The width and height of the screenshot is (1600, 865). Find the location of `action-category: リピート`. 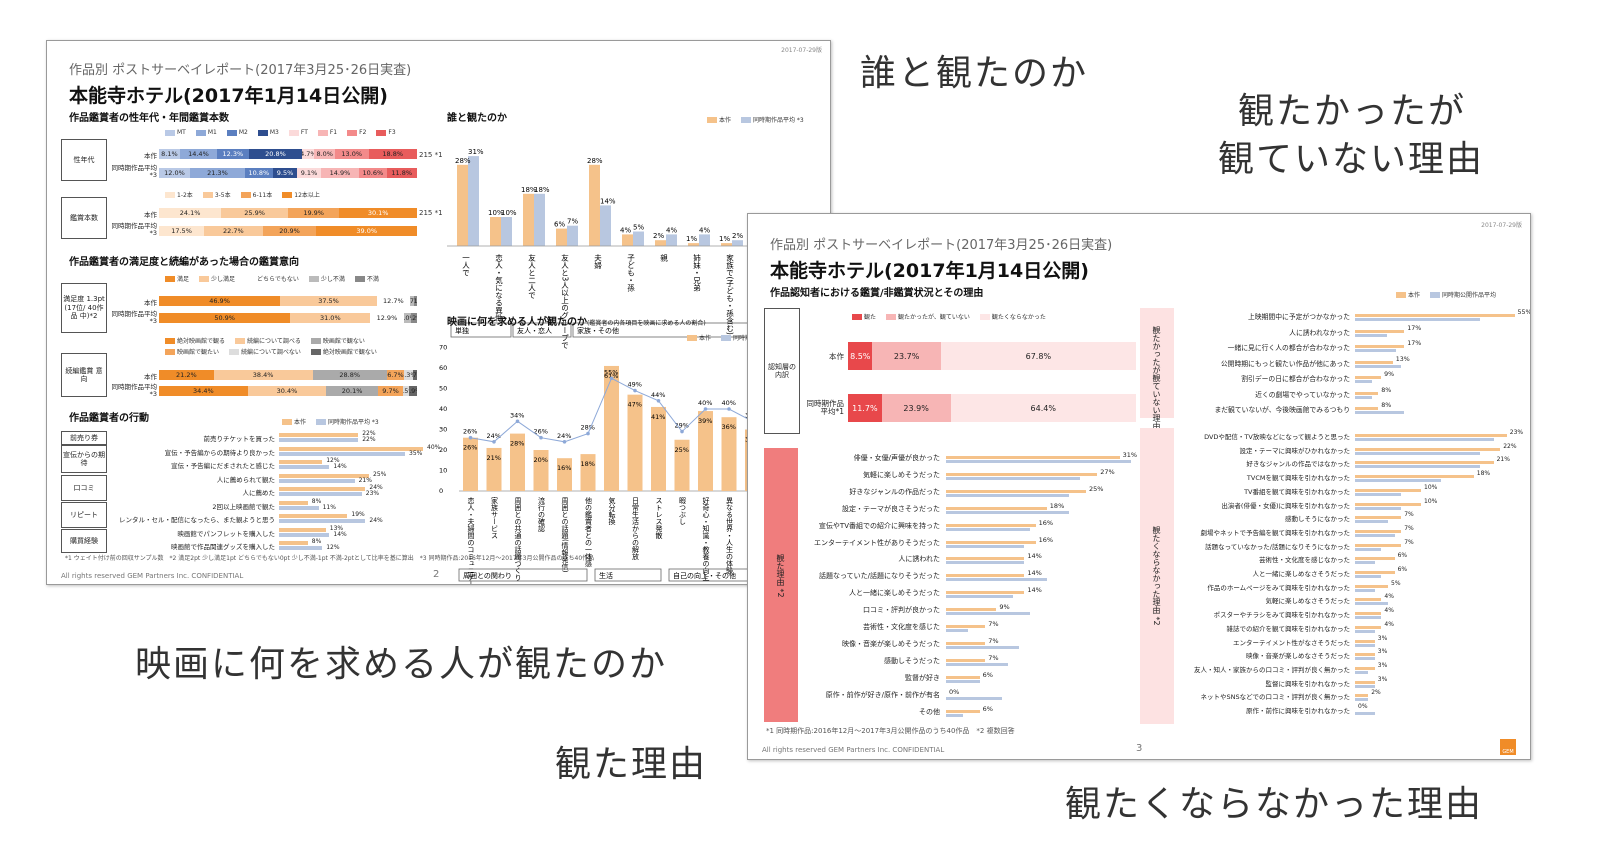

action-category: リピート is located at coordinates (84, 515).